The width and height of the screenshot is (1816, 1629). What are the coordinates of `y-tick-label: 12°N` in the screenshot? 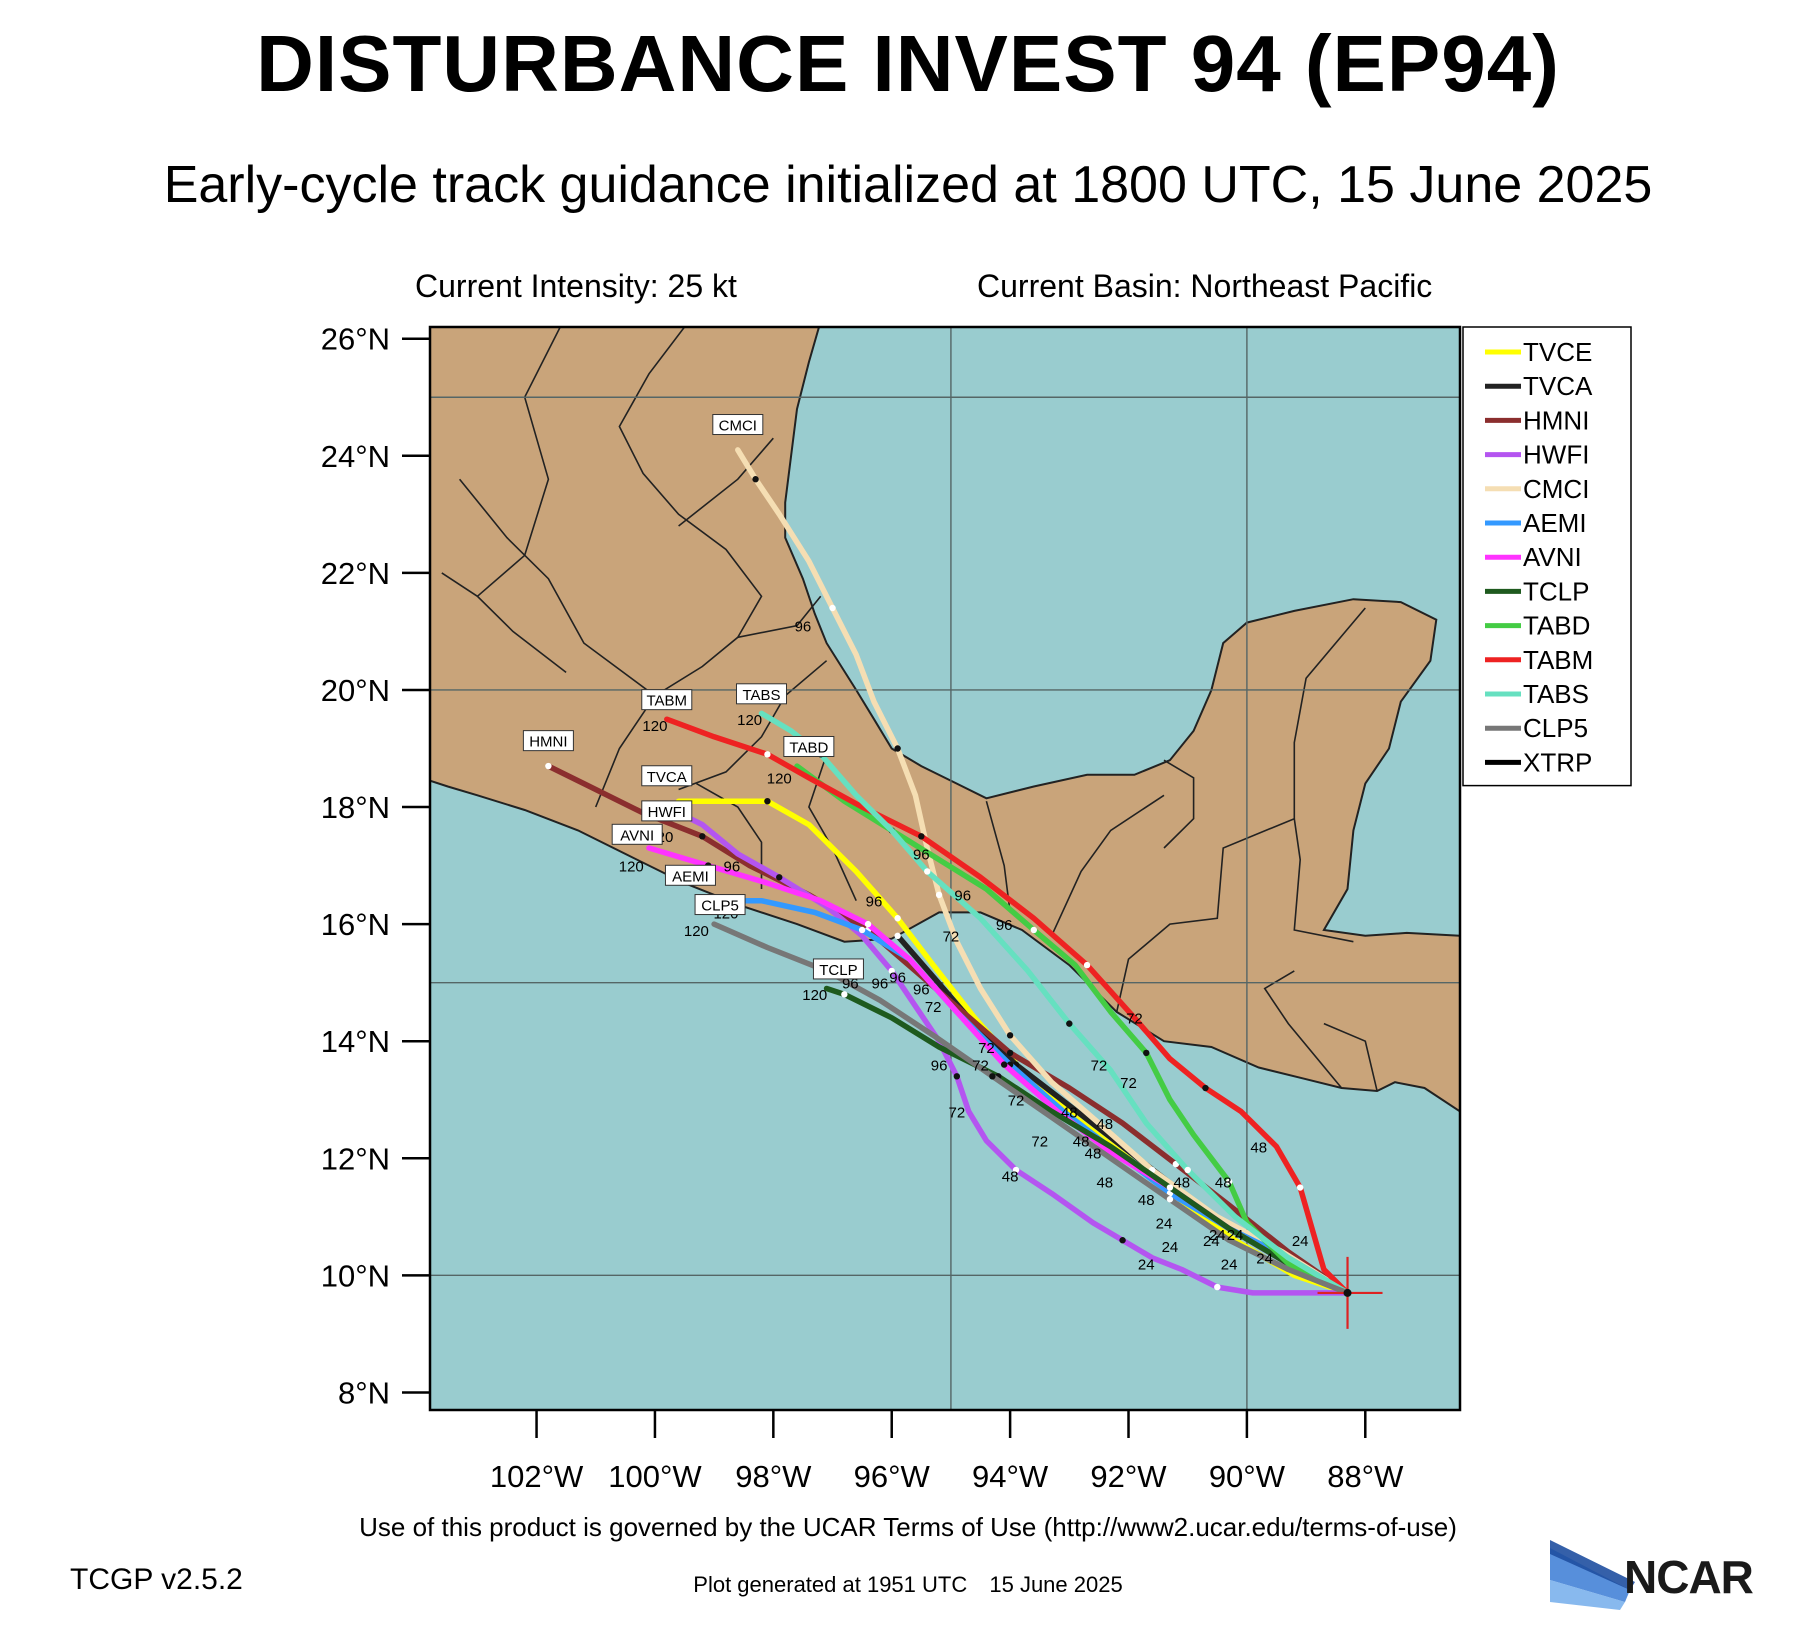 It's located at (355, 1158).